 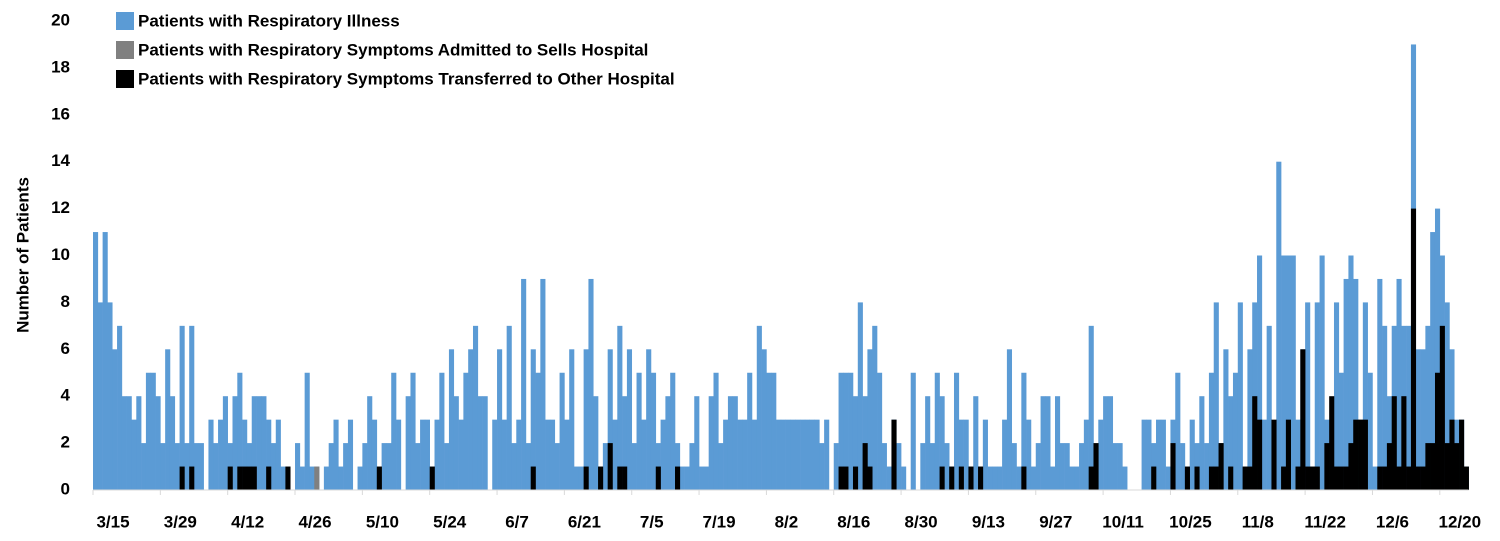 I want to click on x-tick-label: 9/13, so click(x=988, y=521).